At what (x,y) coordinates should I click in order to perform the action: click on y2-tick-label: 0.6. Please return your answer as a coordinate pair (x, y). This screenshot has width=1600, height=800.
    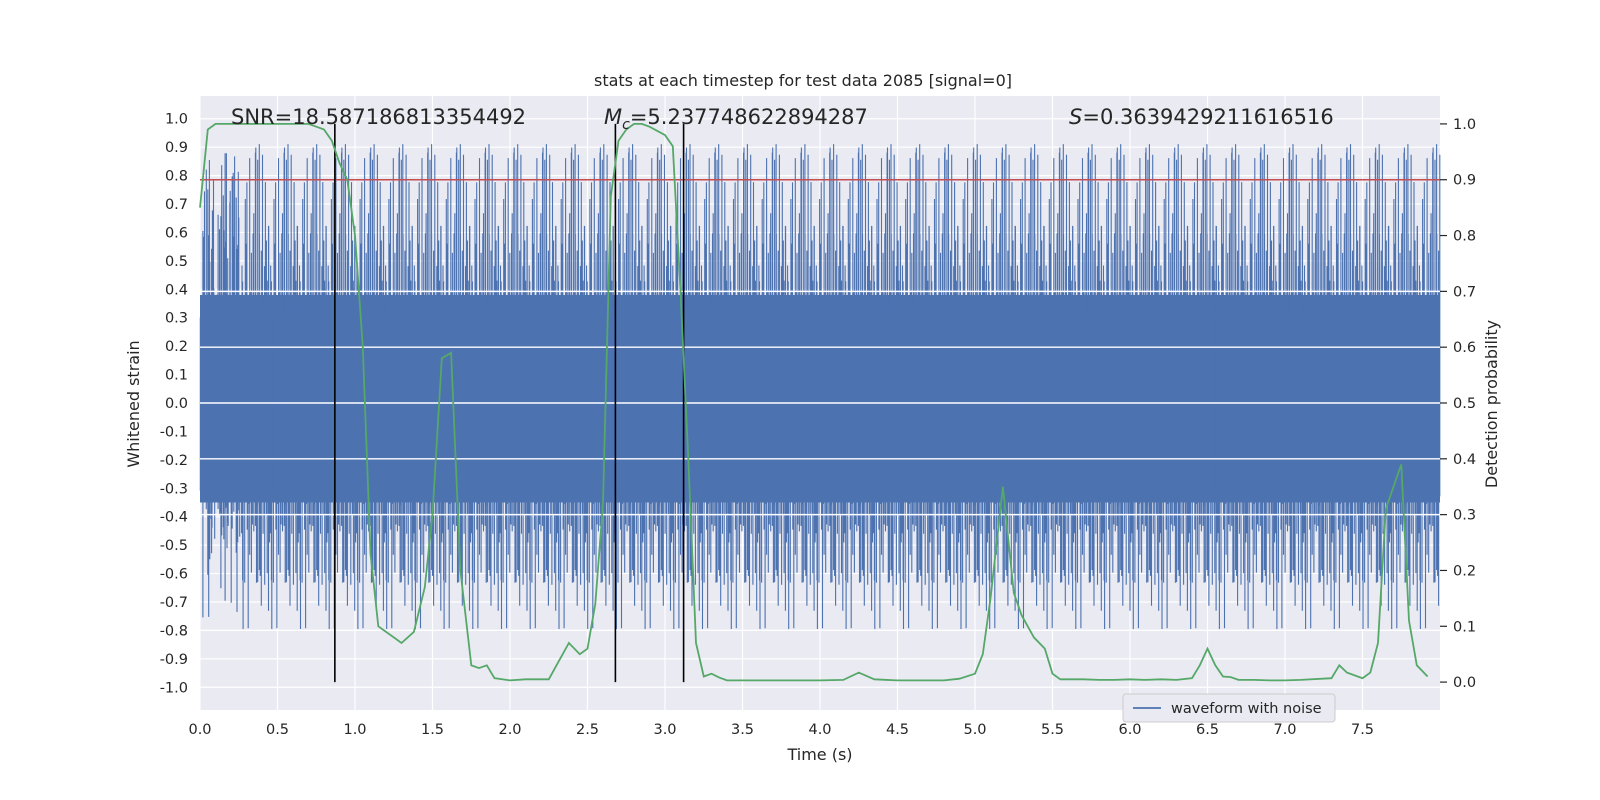
    Looking at the image, I should click on (1464, 348).